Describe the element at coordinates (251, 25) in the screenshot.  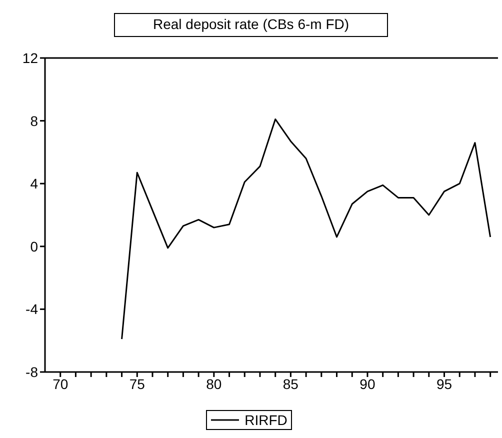
I see `chart-title: Real deposit rate (CBs 6-m FD)` at that location.